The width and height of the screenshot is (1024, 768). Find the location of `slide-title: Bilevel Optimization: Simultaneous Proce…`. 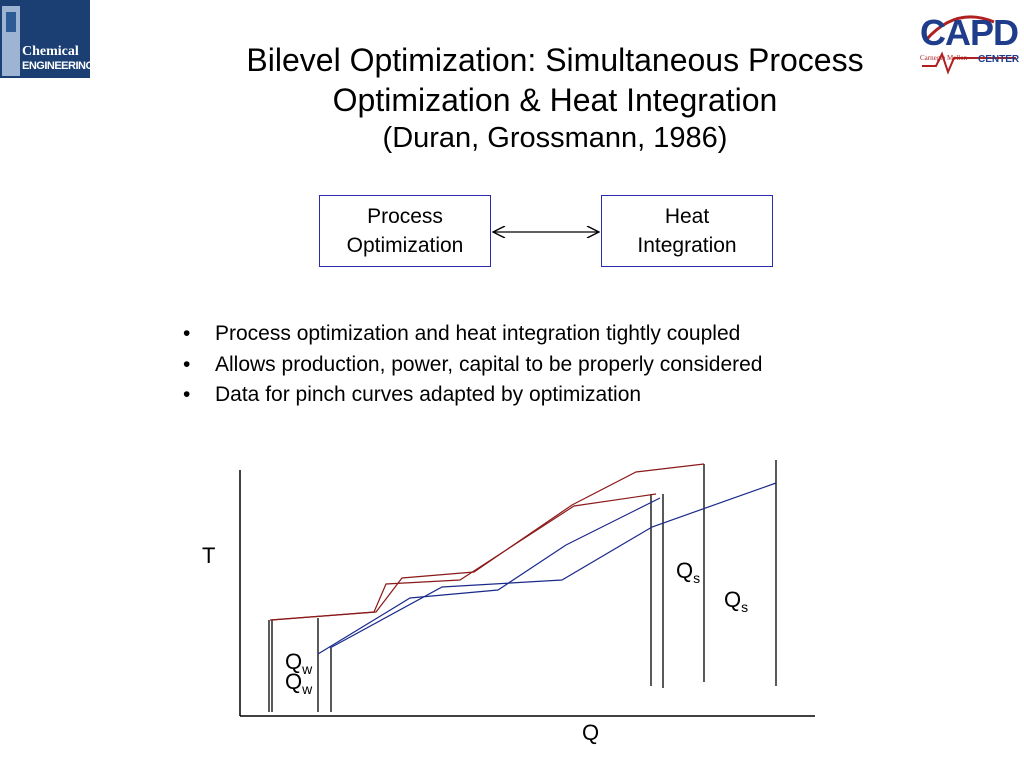

slide-title: Bilevel Optimization: Simultaneous Proce… is located at coordinates (555, 98).